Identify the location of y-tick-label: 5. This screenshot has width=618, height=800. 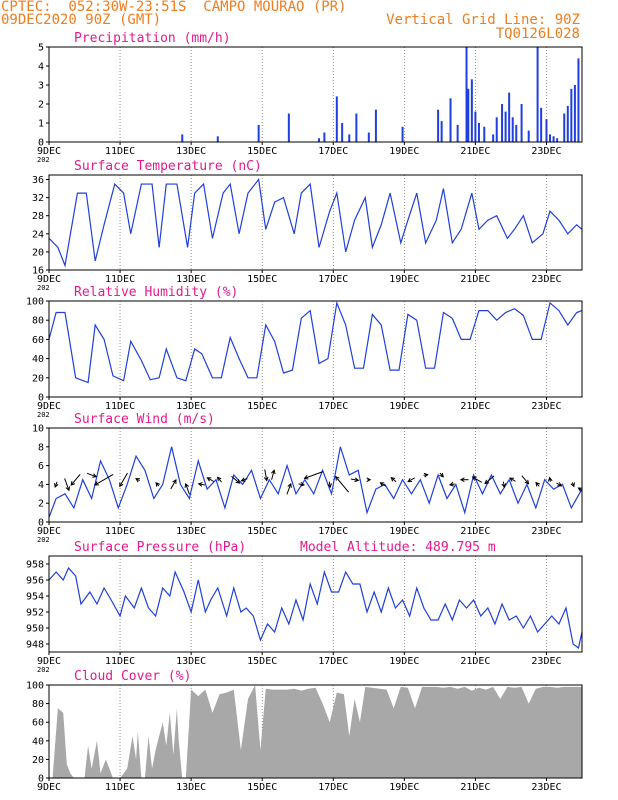
(41, 48).